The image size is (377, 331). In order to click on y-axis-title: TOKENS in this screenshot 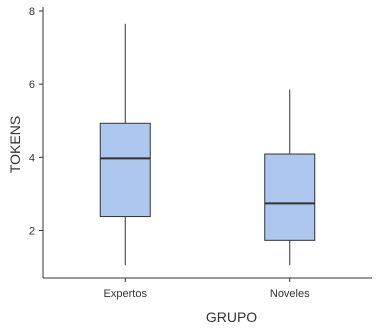, I will do `click(15, 144)`.